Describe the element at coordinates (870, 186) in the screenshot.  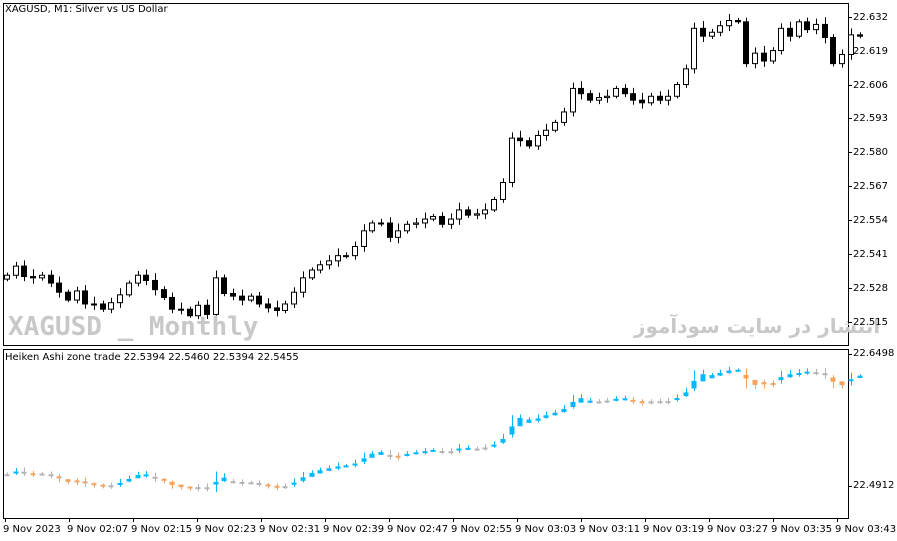
I see `price-tick-label: 22.567` at that location.